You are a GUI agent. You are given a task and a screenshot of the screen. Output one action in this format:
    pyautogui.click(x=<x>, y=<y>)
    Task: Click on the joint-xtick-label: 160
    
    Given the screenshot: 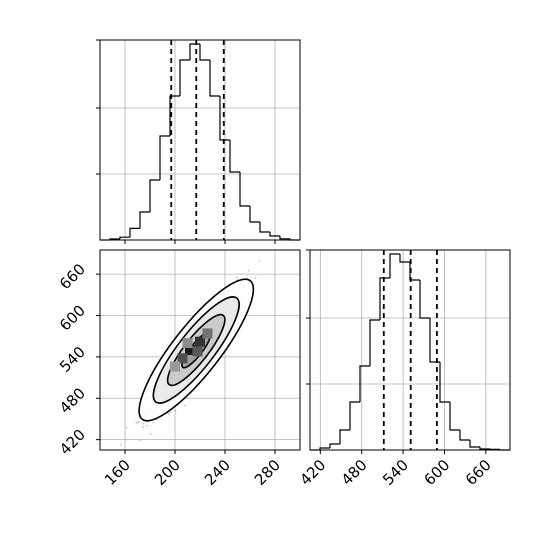 What is the action you would take?
    pyautogui.click(x=117, y=472)
    